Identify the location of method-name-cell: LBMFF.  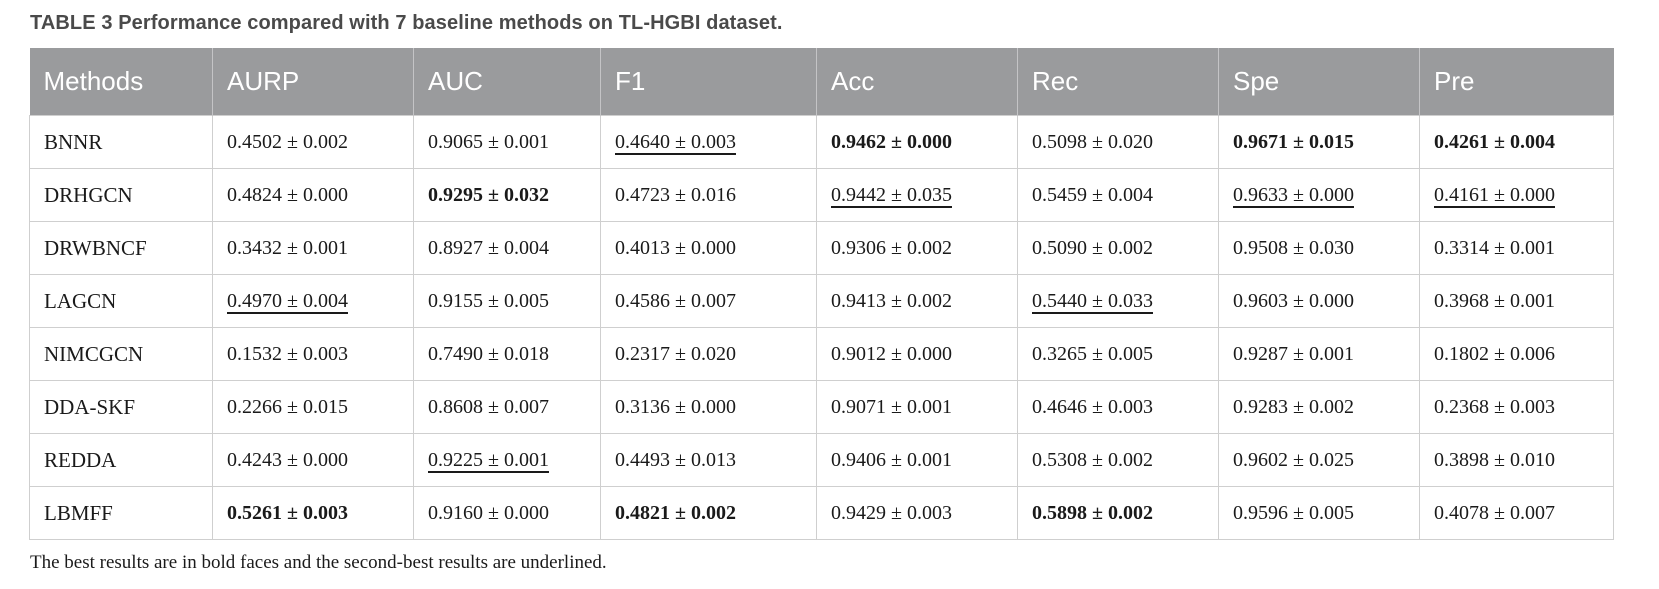
(121, 513).